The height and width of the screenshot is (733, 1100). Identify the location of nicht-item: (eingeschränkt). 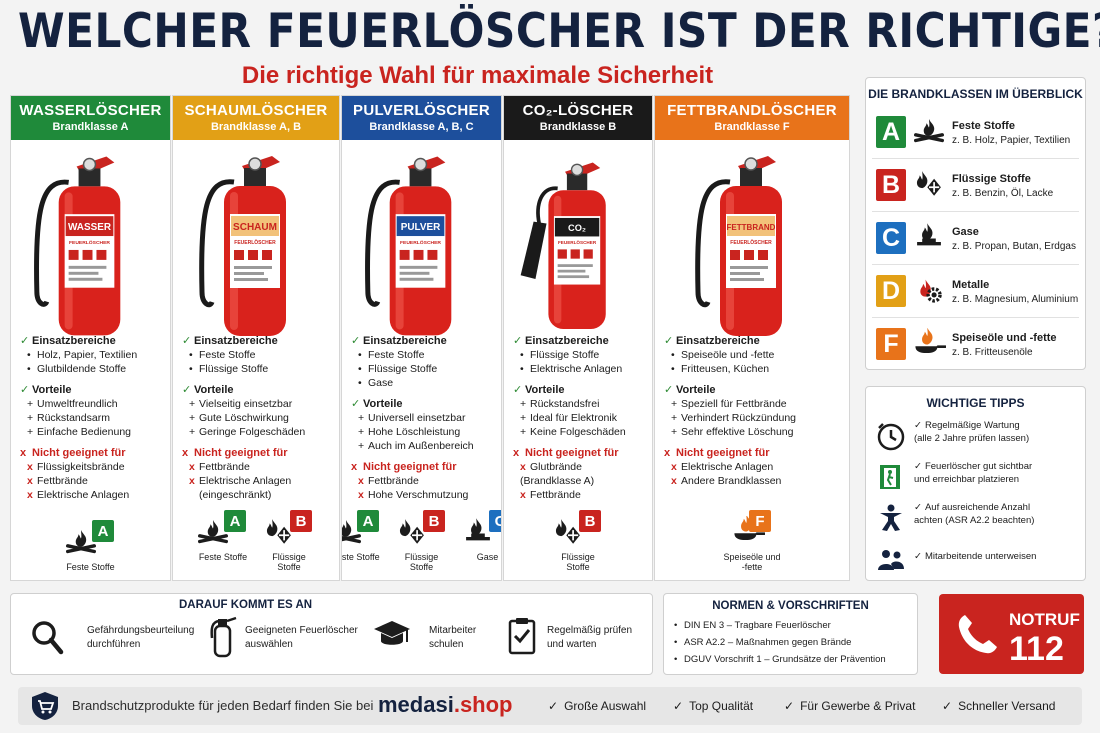
(235, 495).